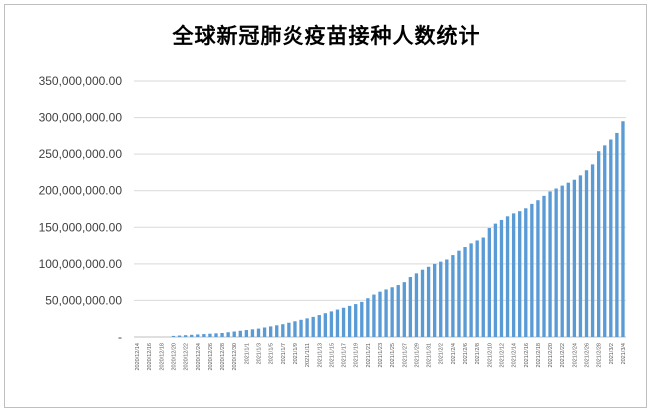 The height and width of the screenshot is (414, 653). Describe the element at coordinates (223, 357) in the screenshot. I see `x-tick-label: 2020/12/28` at that location.